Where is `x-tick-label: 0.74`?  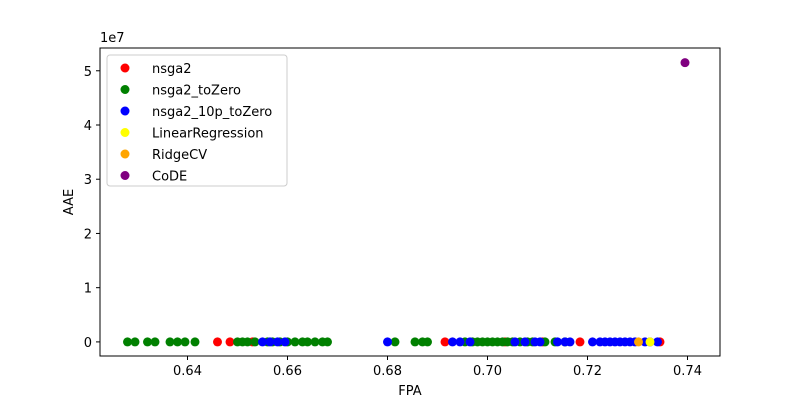
x-tick-label: 0.74 is located at coordinates (687, 371).